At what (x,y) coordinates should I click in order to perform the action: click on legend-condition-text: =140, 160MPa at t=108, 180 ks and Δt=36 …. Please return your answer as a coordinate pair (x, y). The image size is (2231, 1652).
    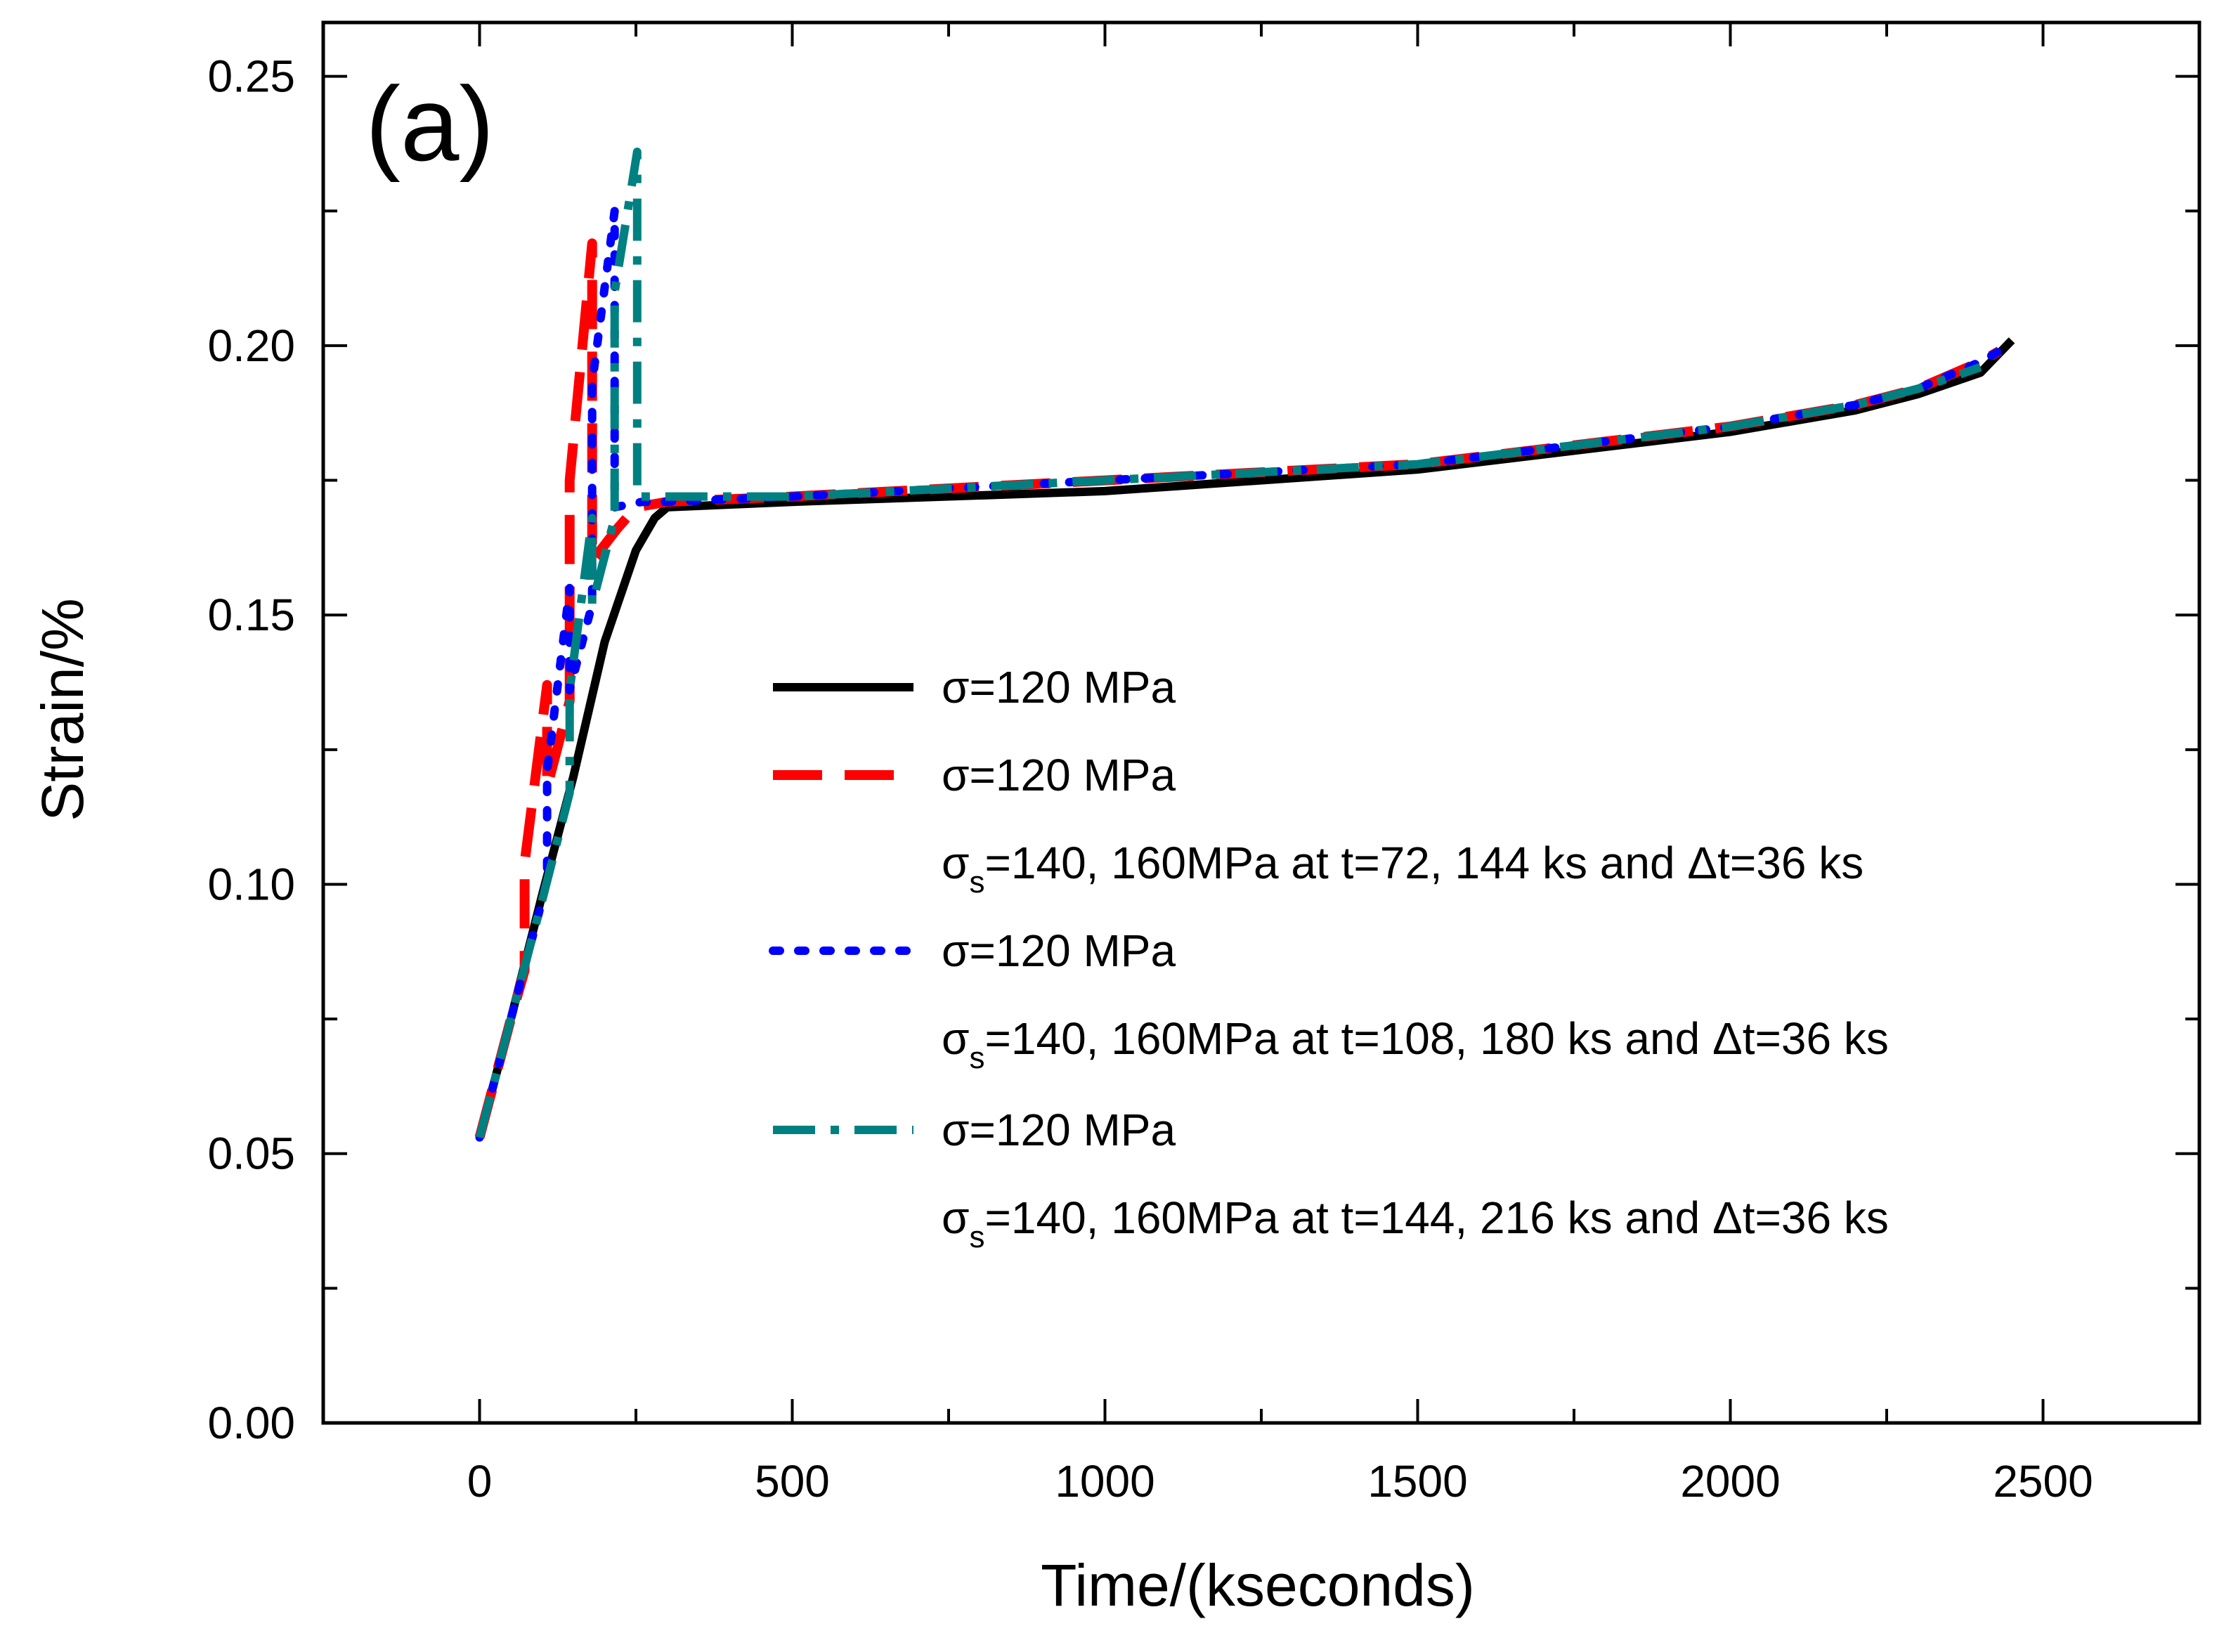
    Looking at the image, I should click on (1437, 1038).